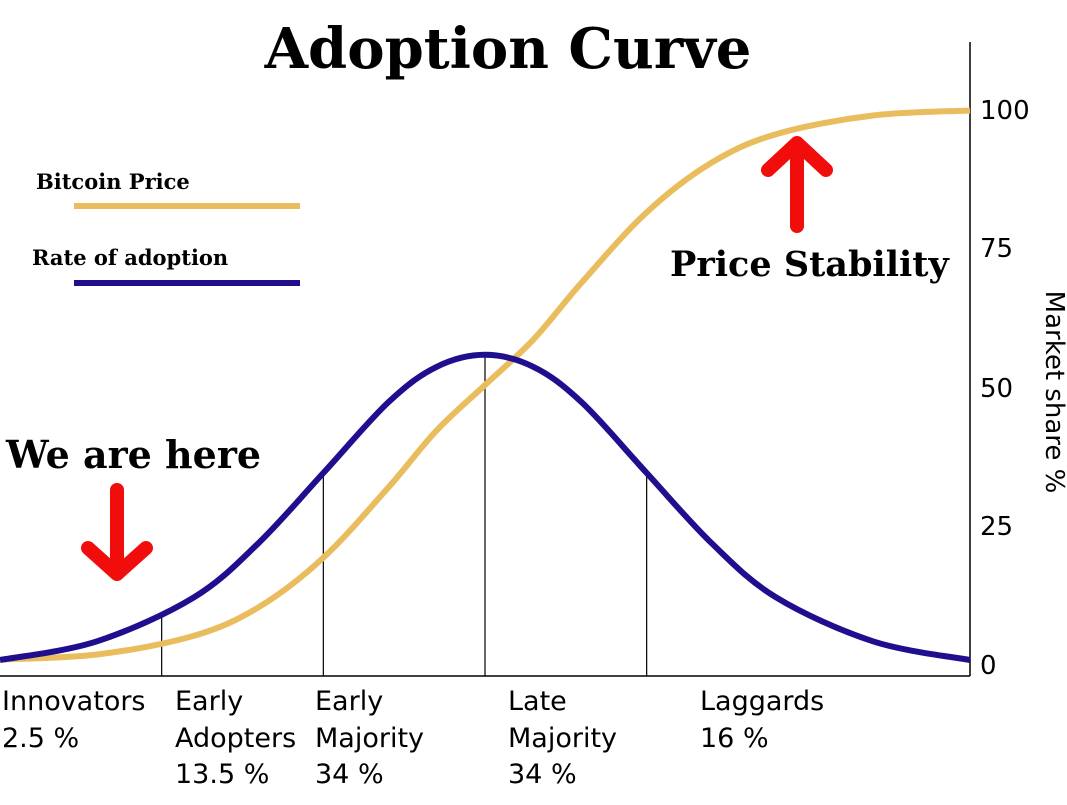  What do you see at coordinates (349, 774) in the screenshot?
I see `segment-early-majority-share: 34 %` at bounding box center [349, 774].